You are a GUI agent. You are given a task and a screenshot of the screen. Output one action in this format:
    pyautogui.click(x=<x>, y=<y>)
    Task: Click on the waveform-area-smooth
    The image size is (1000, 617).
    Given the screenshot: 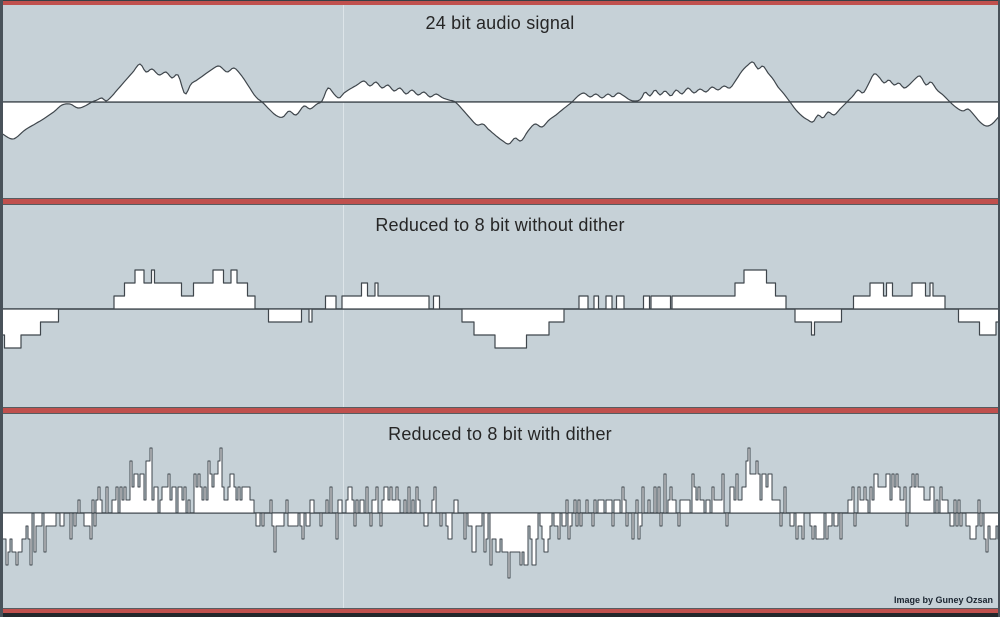 What is the action you would take?
    pyautogui.click(x=500, y=103)
    